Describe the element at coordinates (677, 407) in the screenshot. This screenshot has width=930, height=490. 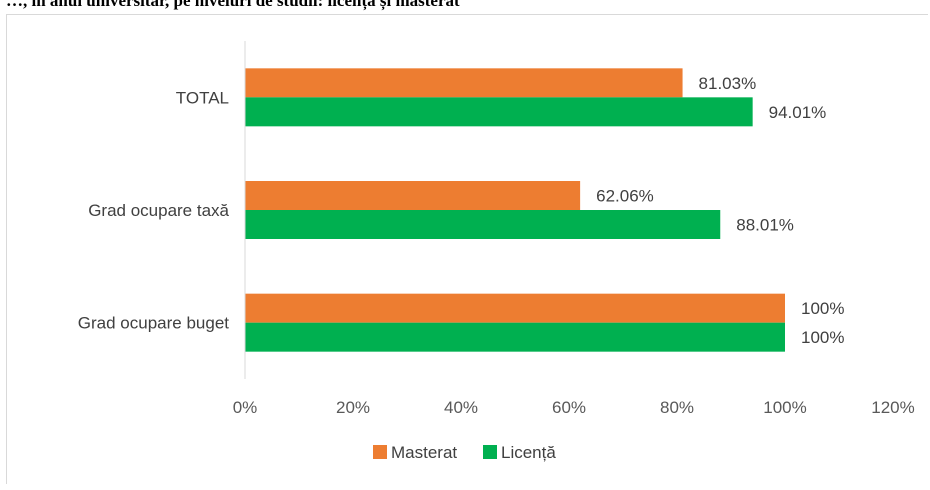
I see `x-tick-label: 80%` at that location.